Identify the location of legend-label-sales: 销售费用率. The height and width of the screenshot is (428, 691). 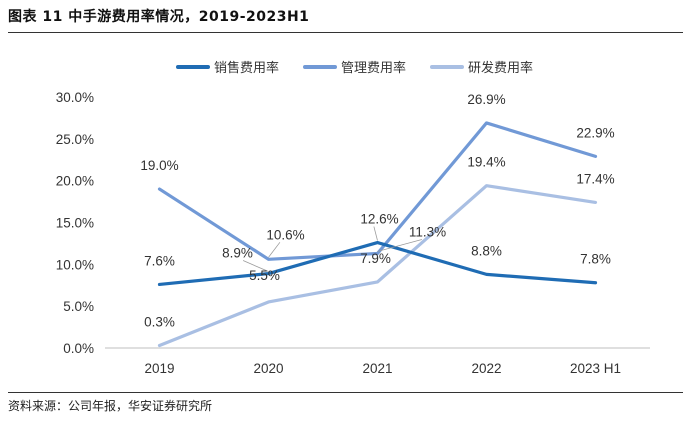
(246, 67).